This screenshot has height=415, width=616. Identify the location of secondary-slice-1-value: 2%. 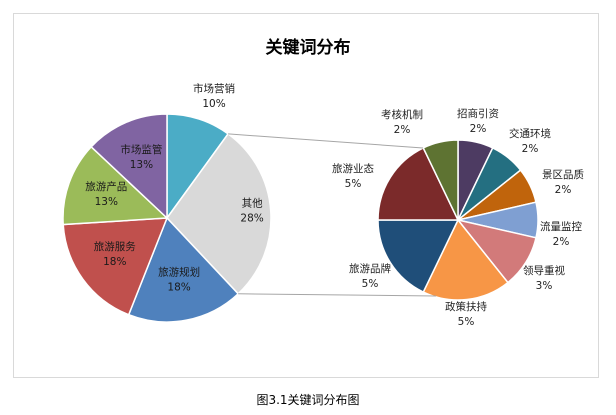
(478, 129).